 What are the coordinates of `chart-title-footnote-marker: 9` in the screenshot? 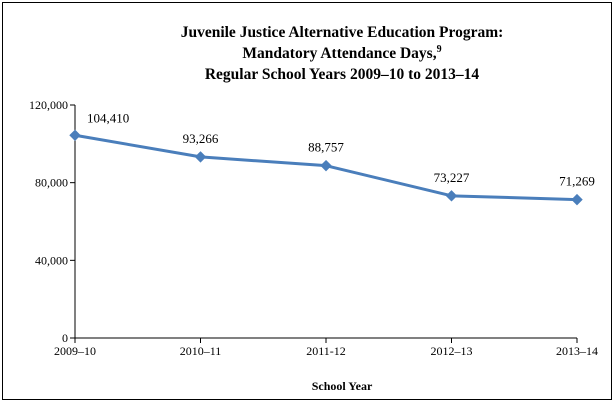 It's located at (439, 49).